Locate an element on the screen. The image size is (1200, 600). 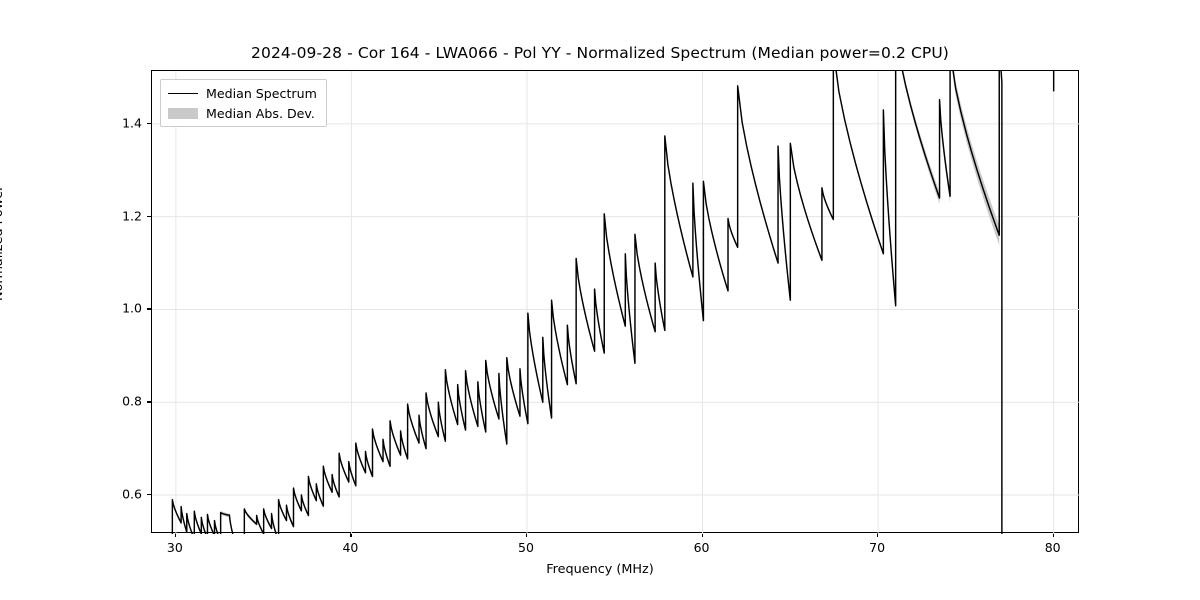
y-tick-label: 0.8 is located at coordinates (132, 401).